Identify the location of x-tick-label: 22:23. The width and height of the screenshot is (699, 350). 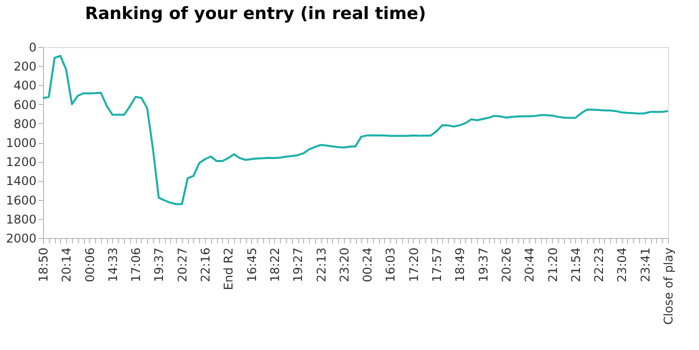
(599, 265).